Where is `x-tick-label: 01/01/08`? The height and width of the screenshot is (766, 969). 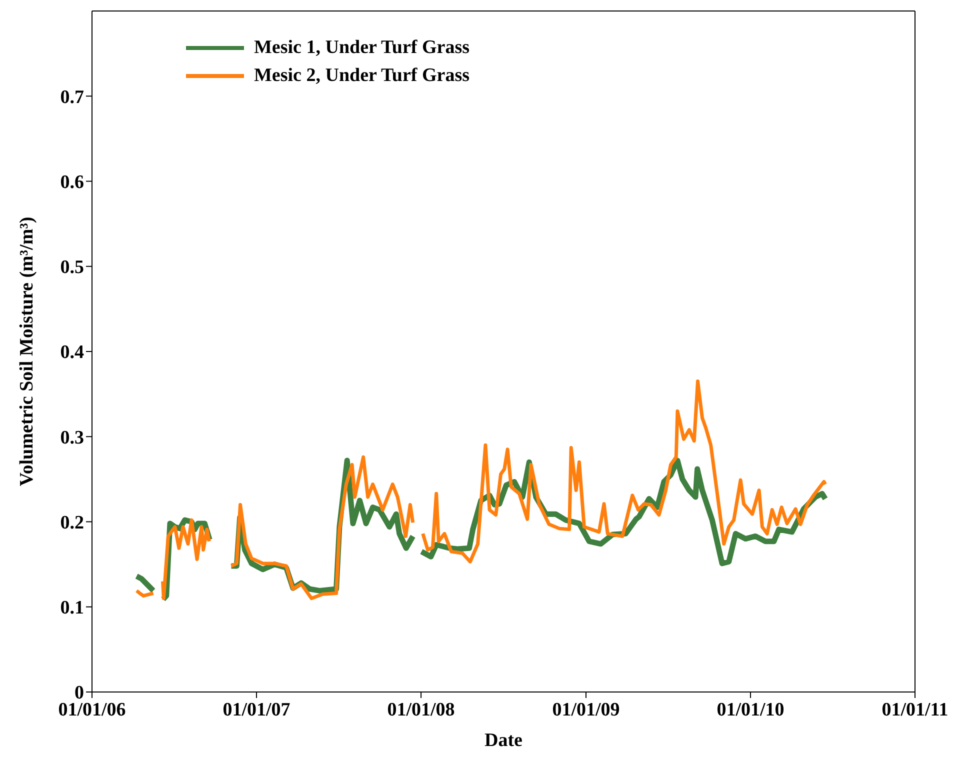 x-tick-label: 01/01/08 is located at coordinates (421, 709).